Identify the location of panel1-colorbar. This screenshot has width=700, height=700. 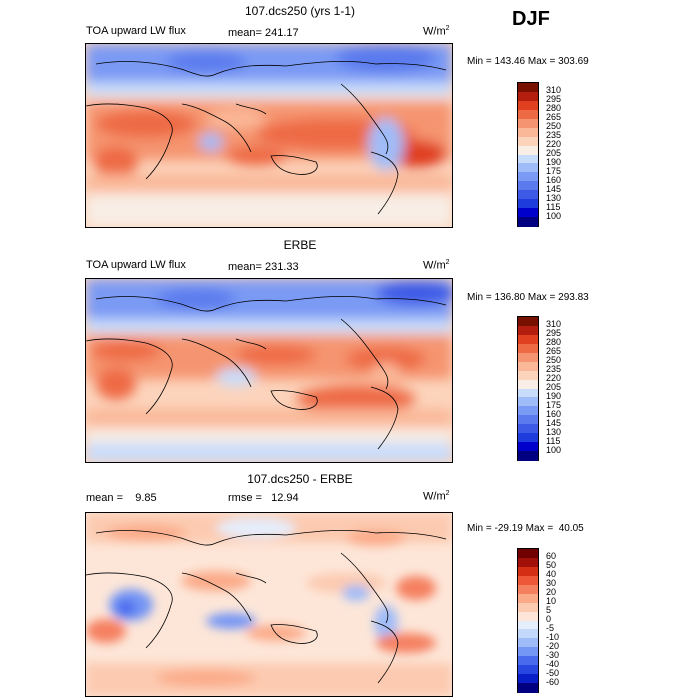
(528, 154).